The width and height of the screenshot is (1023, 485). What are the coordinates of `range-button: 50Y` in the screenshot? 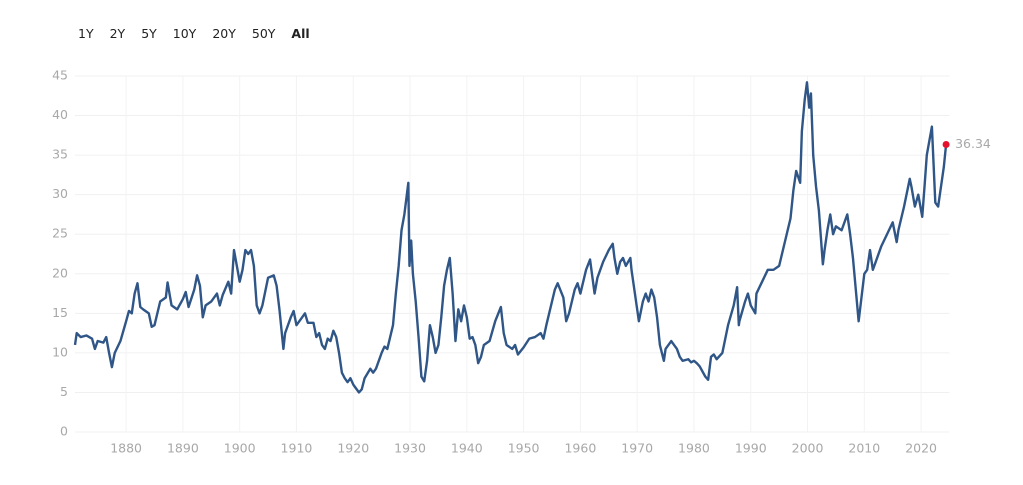 It's located at (263, 33).